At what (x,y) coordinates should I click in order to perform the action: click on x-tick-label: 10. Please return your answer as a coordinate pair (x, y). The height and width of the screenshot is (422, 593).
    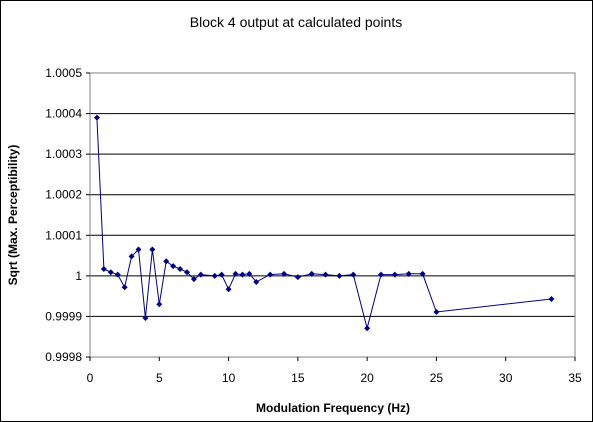
    Looking at the image, I should click on (229, 378).